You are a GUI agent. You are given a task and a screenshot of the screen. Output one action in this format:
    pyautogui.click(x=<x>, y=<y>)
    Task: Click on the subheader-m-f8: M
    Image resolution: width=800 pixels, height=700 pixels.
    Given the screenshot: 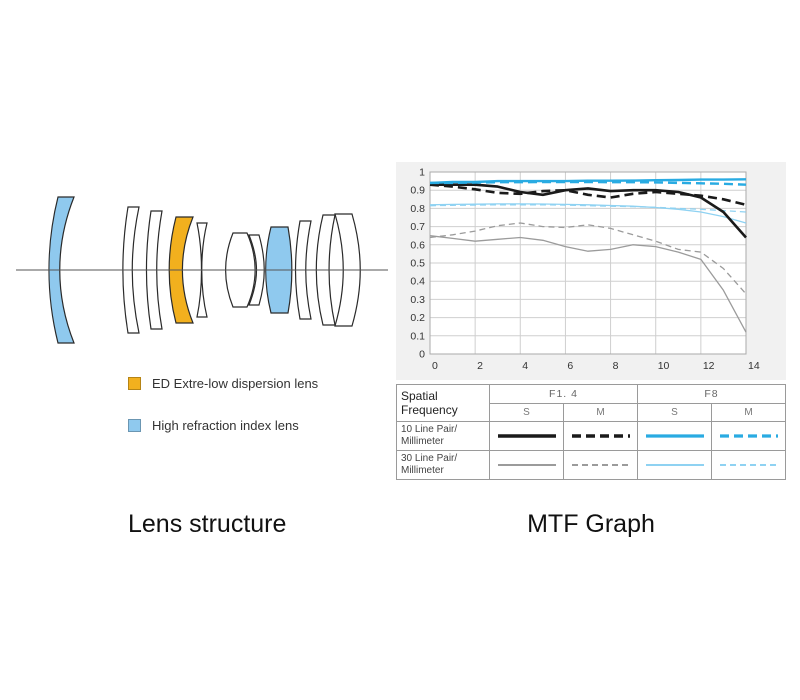 What is the action you would take?
    pyautogui.click(x=748, y=412)
    